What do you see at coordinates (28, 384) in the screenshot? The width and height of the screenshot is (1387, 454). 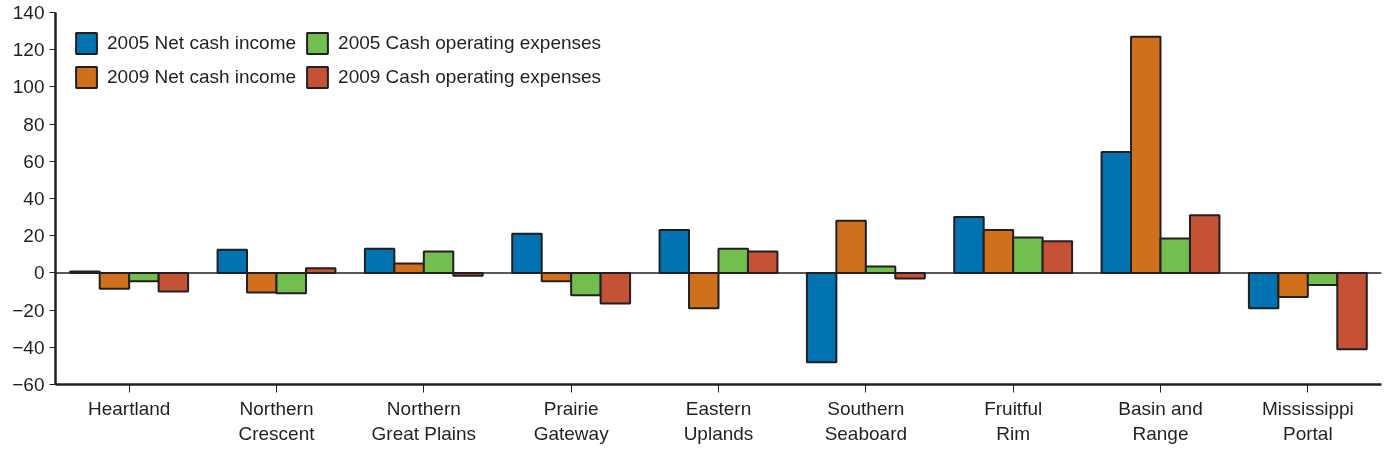 I see `y-tick-label: −60` at bounding box center [28, 384].